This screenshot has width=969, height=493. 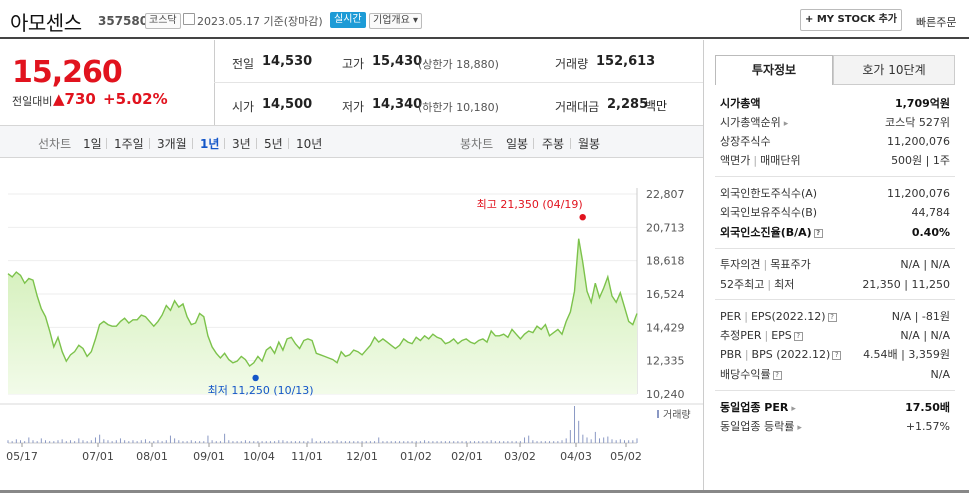 What do you see at coordinates (210, 144) in the screenshot?
I see `period-1y: 1년` at bounding box center [210, 144].